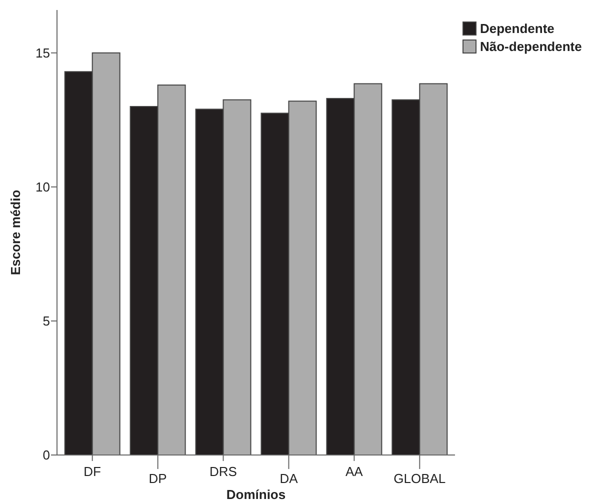  What do you see at coordinates (43, 52) in the screenshot?
I see `y-tick-label: 15` at bounding box center [43, 52].